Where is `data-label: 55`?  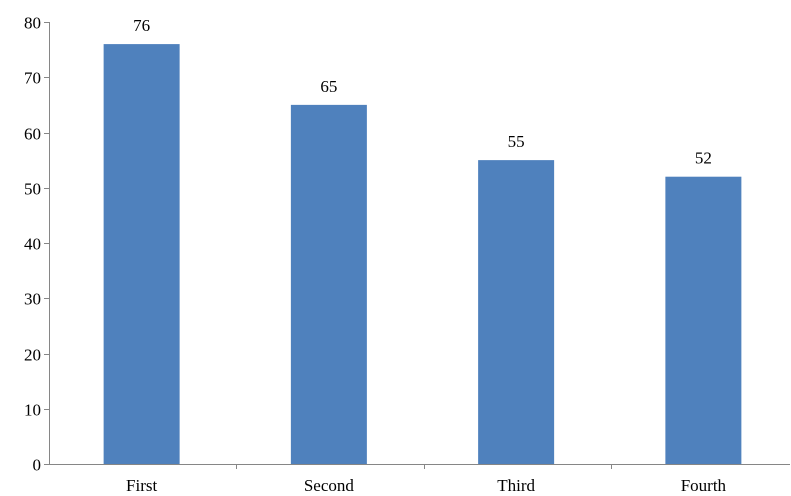
data-label: 55 is located at coordinates (516, 141).